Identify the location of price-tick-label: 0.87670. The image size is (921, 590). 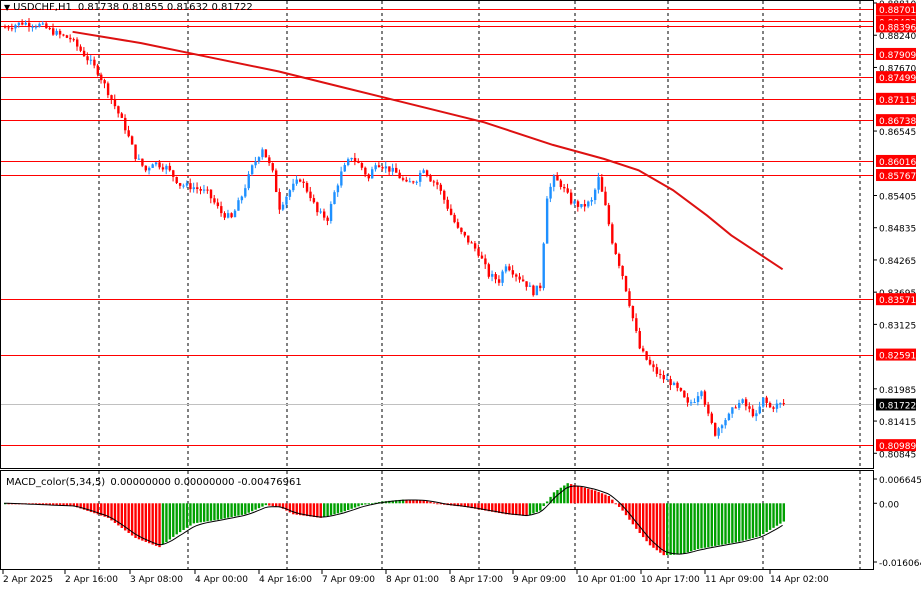
(897, 69).